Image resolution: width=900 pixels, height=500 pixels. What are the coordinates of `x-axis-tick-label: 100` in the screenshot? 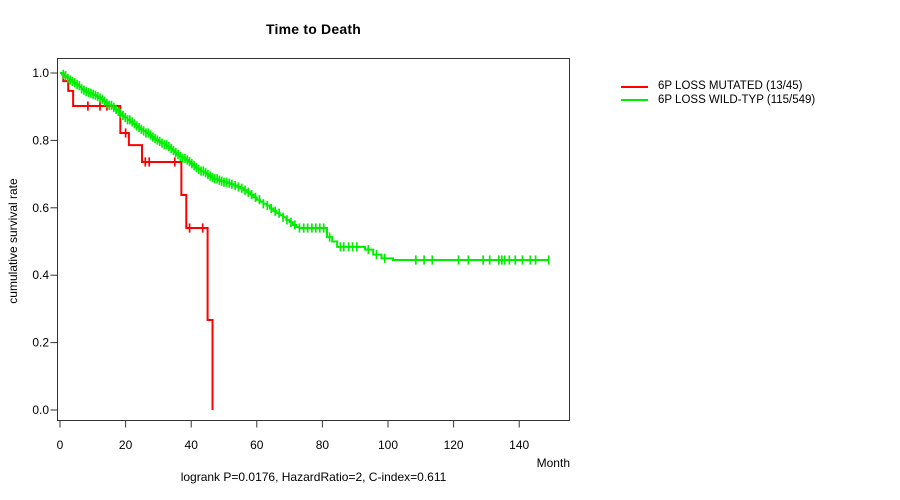 It's located at (388, 445).